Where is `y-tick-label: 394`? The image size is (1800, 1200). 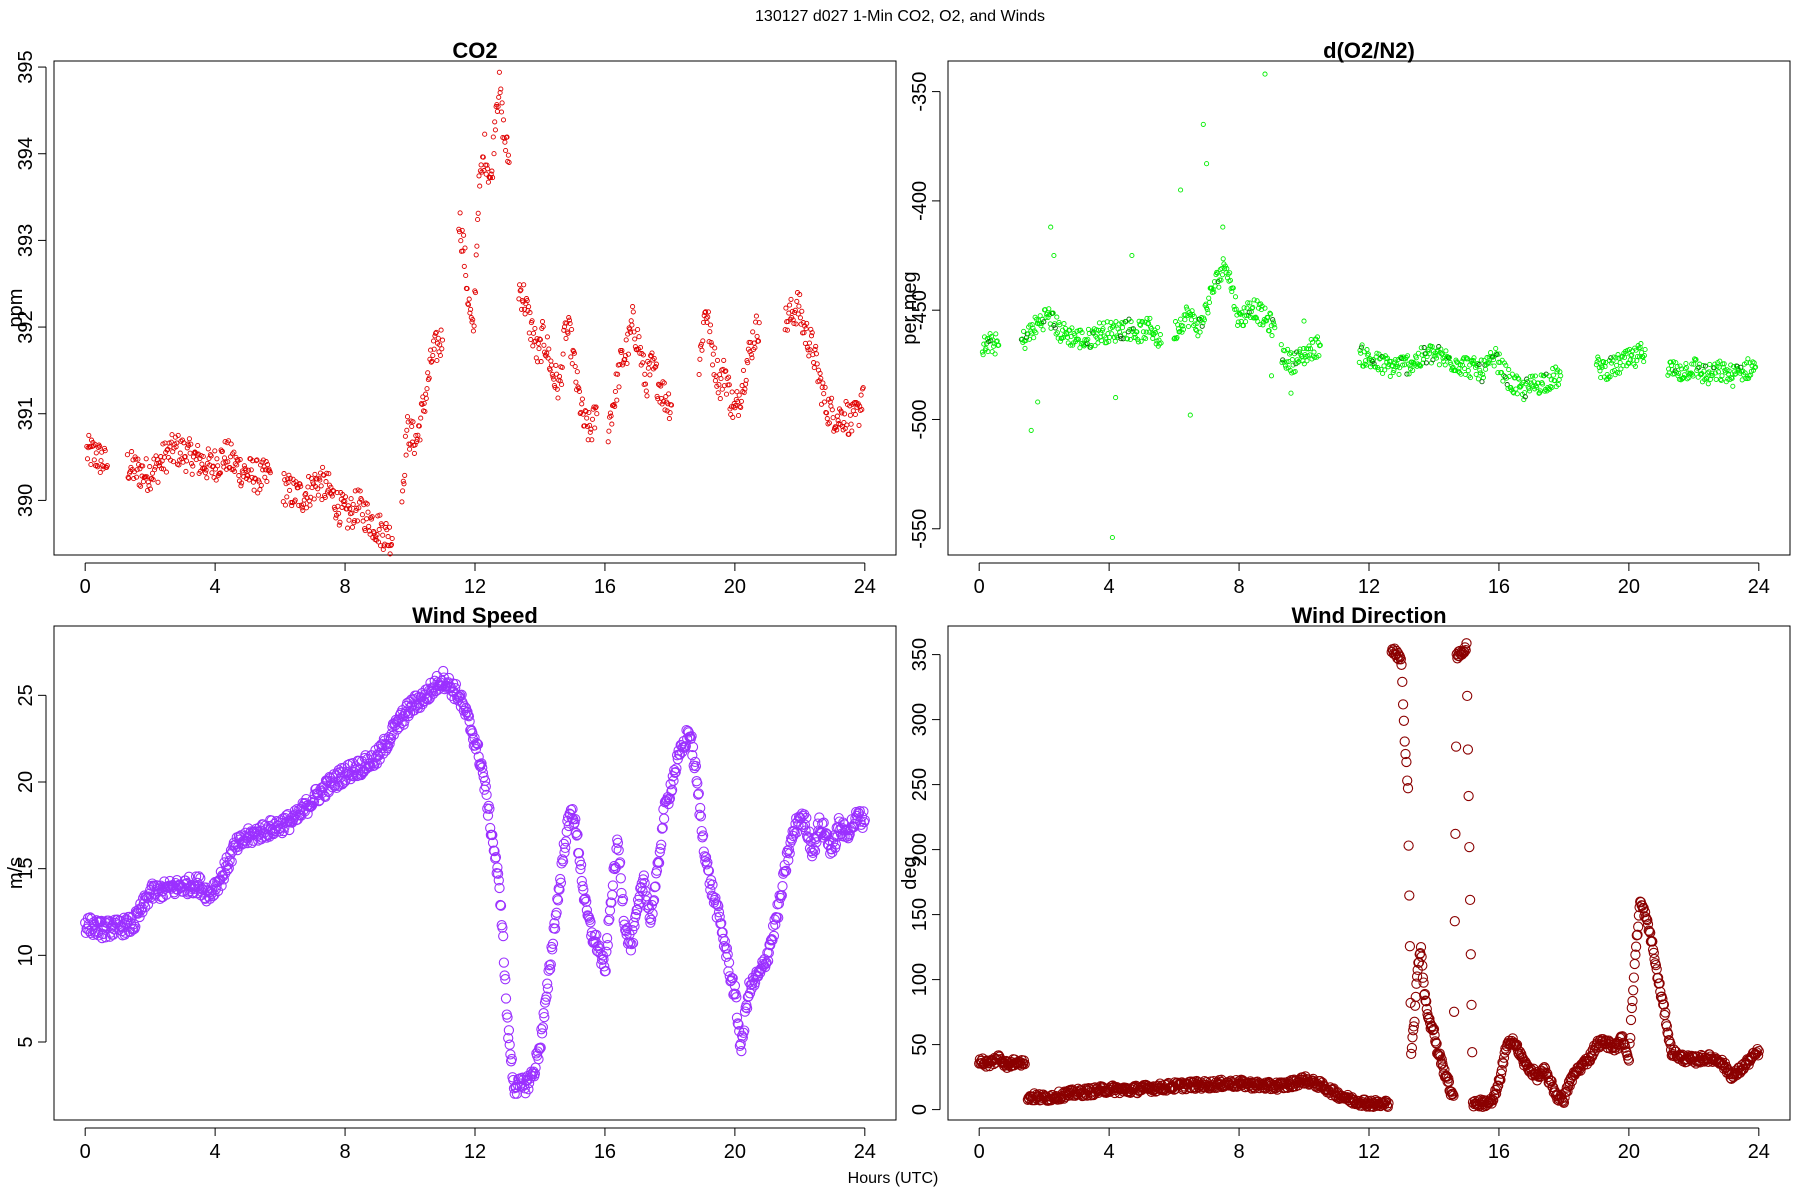
y-tick-label: 394 is located at coordinates (26, 153).